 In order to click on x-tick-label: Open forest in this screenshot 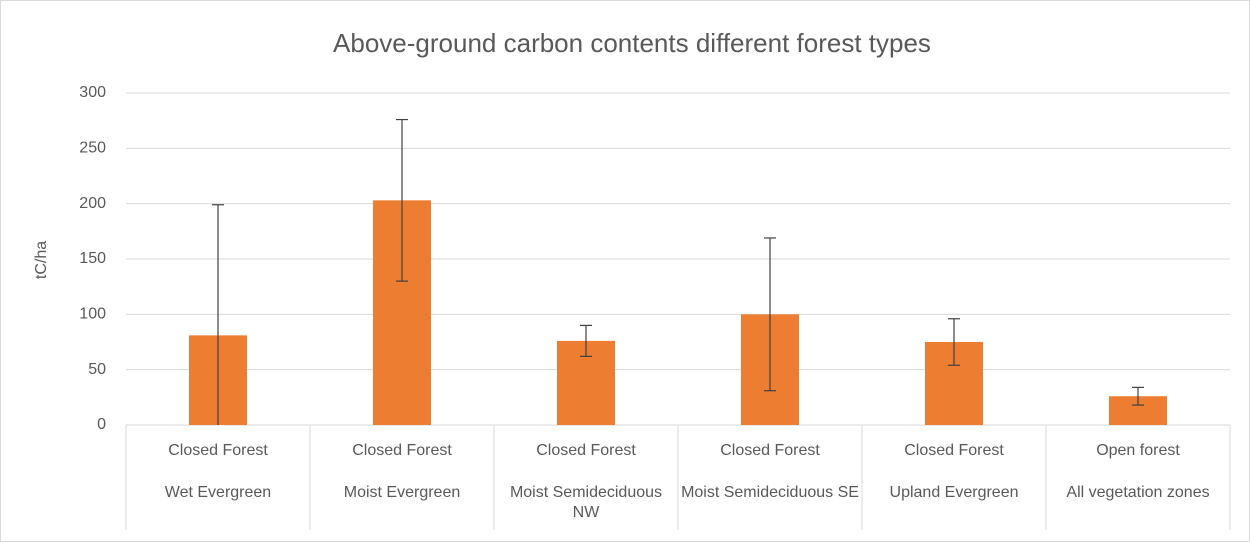, I will do `click(1138, 450)`.